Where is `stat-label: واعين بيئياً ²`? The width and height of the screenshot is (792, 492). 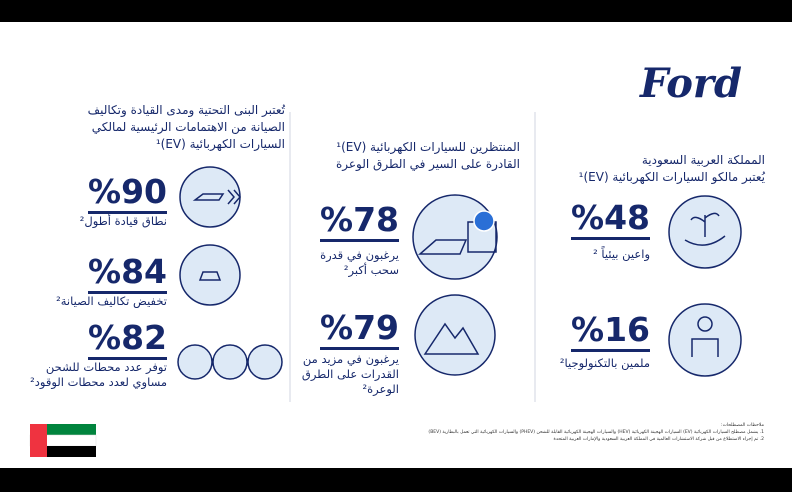 stat-label: واعين بيئياً ² is located at coordinates (621, 254).